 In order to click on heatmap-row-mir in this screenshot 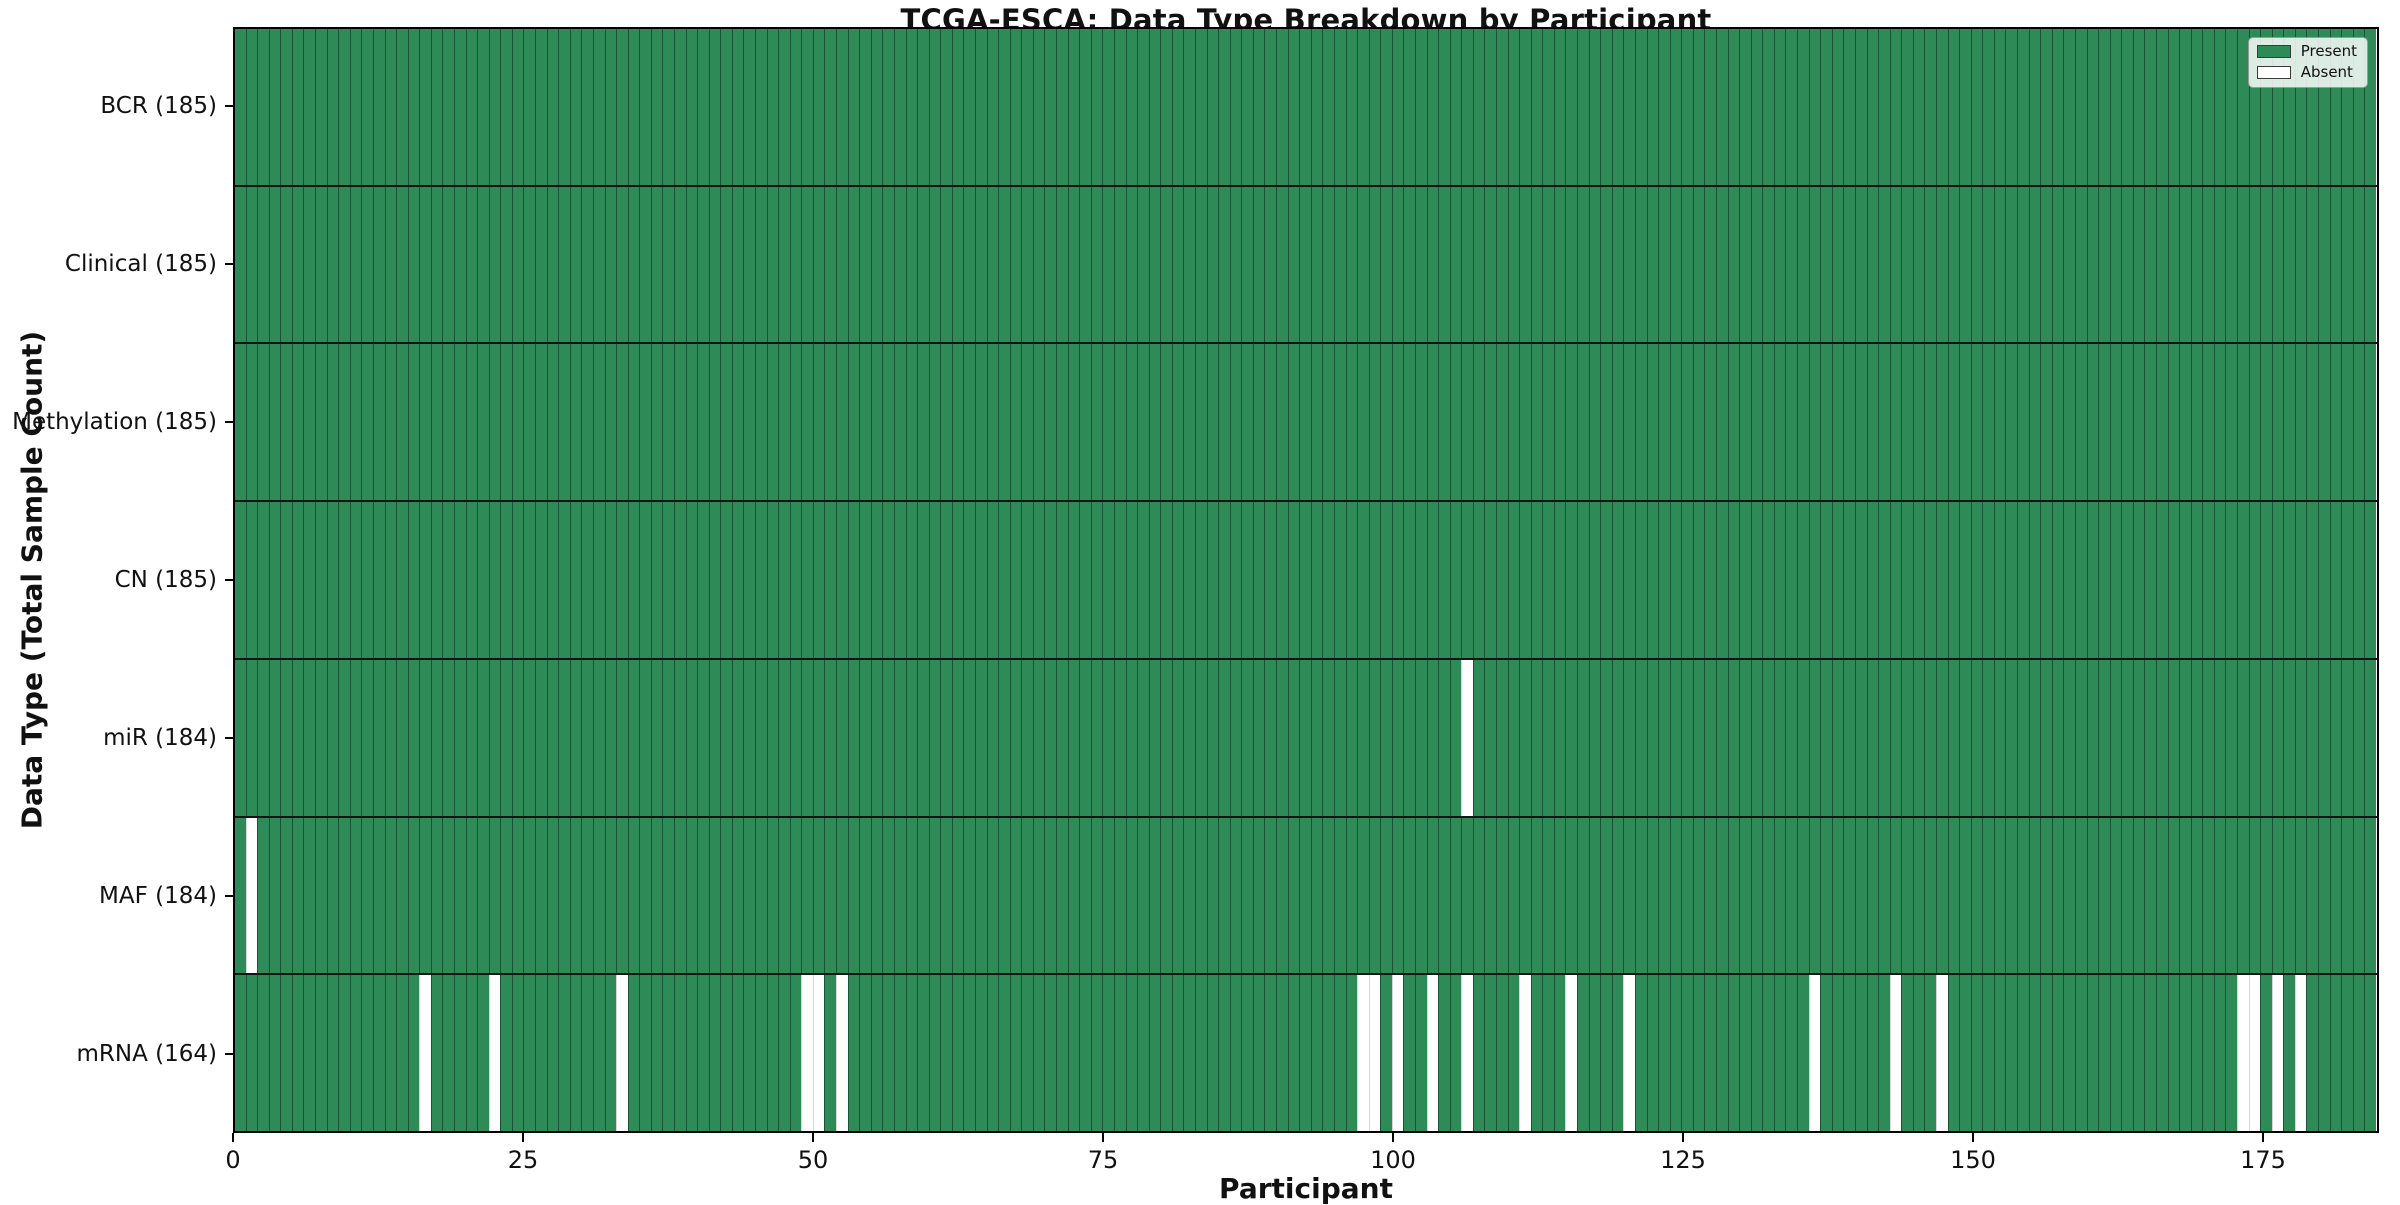, I will do `click(1306, 736)`.